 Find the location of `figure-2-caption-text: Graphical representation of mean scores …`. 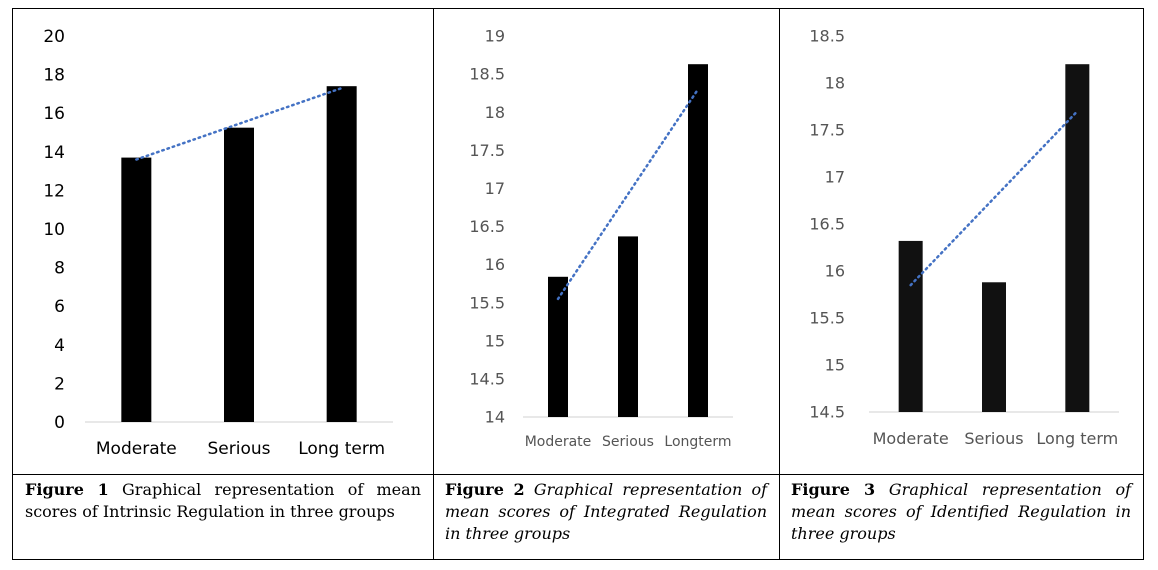

figure-2-caption-text: Graphical representation of mean scores … is located at coordinates (606, 511).